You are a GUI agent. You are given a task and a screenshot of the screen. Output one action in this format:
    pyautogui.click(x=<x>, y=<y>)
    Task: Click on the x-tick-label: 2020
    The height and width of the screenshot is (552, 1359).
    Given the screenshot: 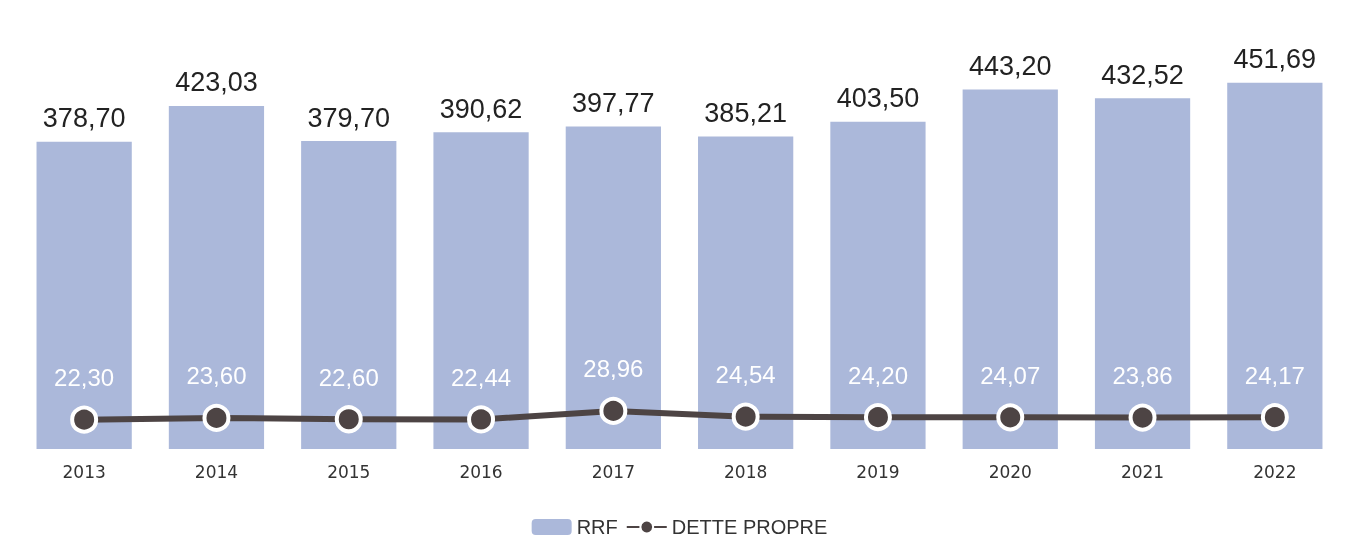 What is the action you would take?
    pyautogui.click(x=1010, y=471)
    